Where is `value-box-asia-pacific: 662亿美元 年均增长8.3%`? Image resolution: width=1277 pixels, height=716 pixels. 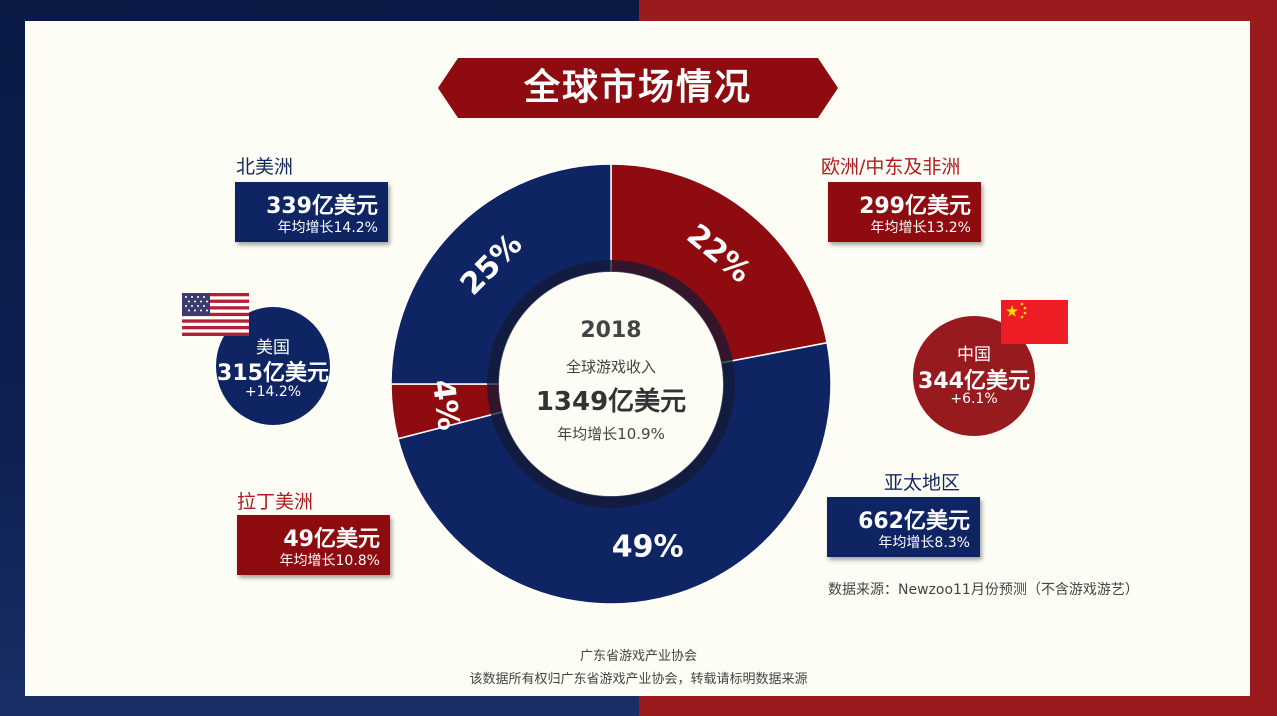
value-box-asia-pacific: 662亿美元 年均增长8.3% is located at coordinates (903, 527).